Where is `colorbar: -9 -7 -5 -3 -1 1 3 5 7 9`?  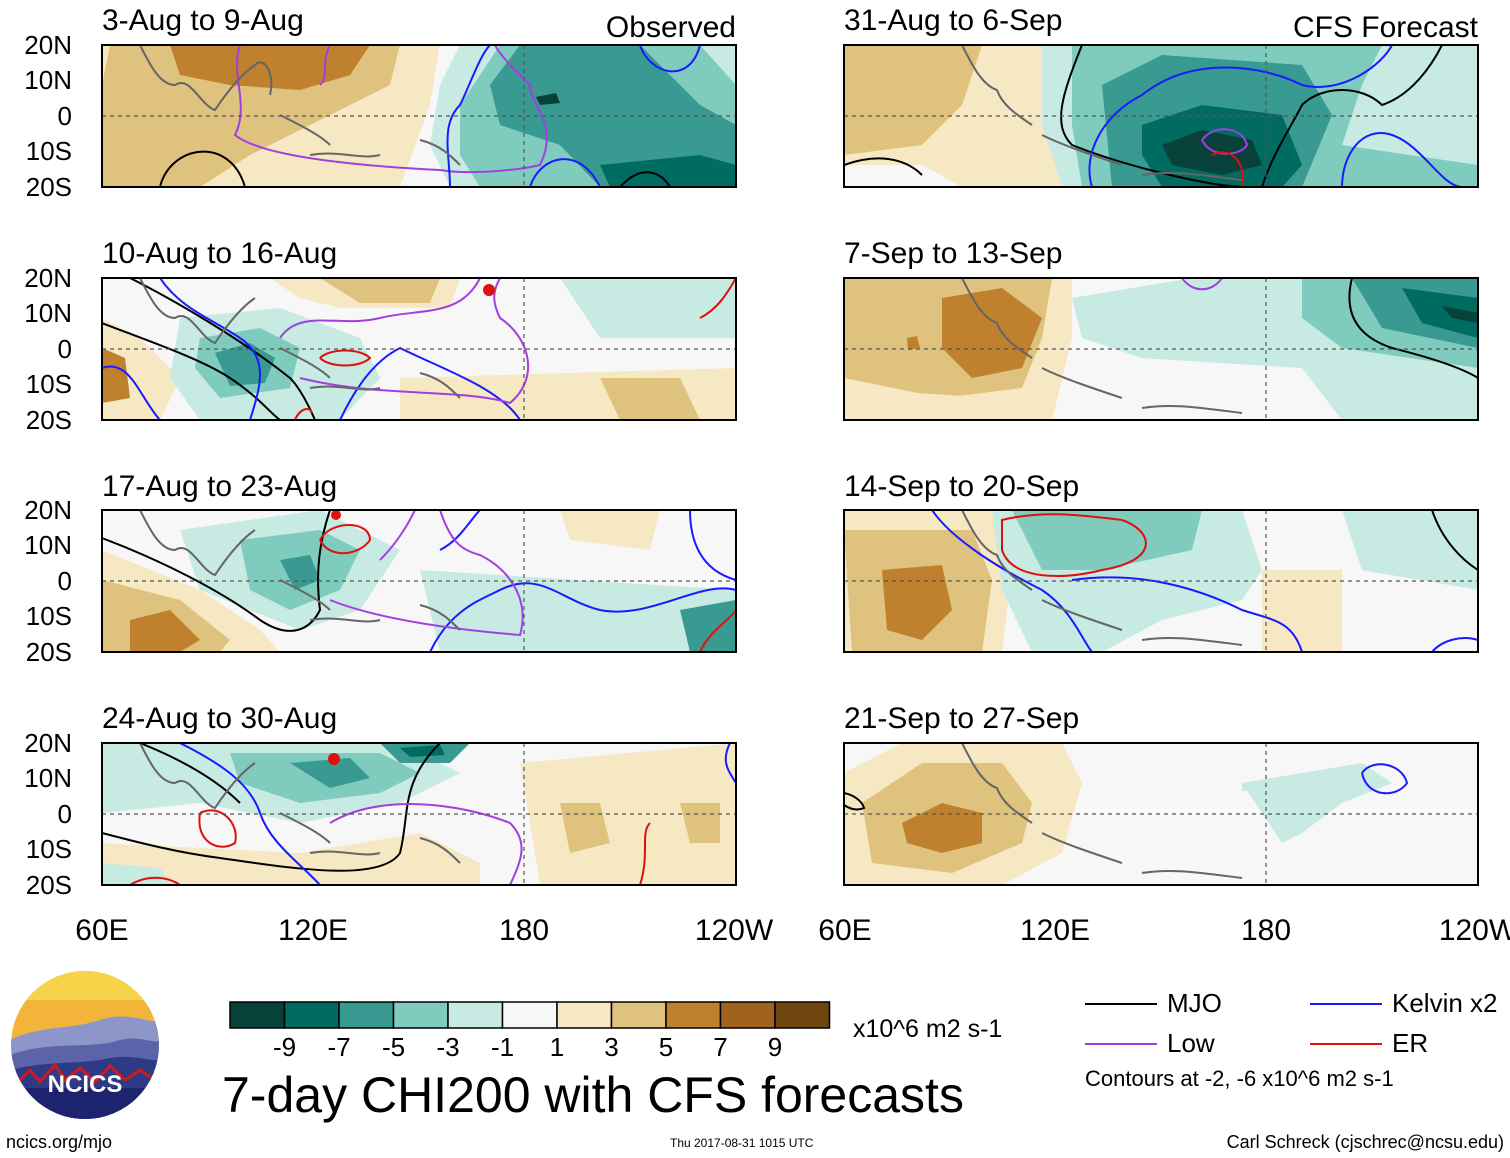 colorbar: -9 -7 -5 -3 -1 1 3 5 7 9 is located at coordinates (530, 1031).